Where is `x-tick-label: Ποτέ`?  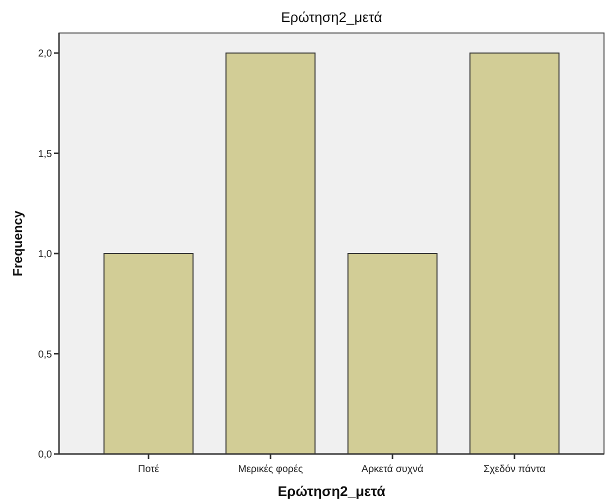 x-tick-label: Ποτέ is located at coordinates (149, 469).